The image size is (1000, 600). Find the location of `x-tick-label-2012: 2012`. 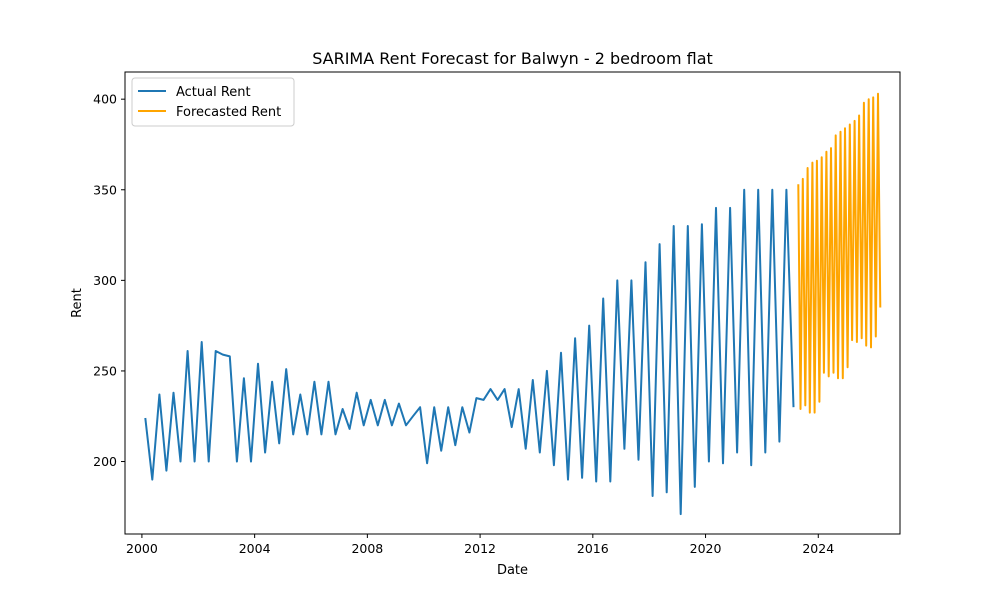

x-tick-label-2012: 2012 is located at coordinates (480, 548).